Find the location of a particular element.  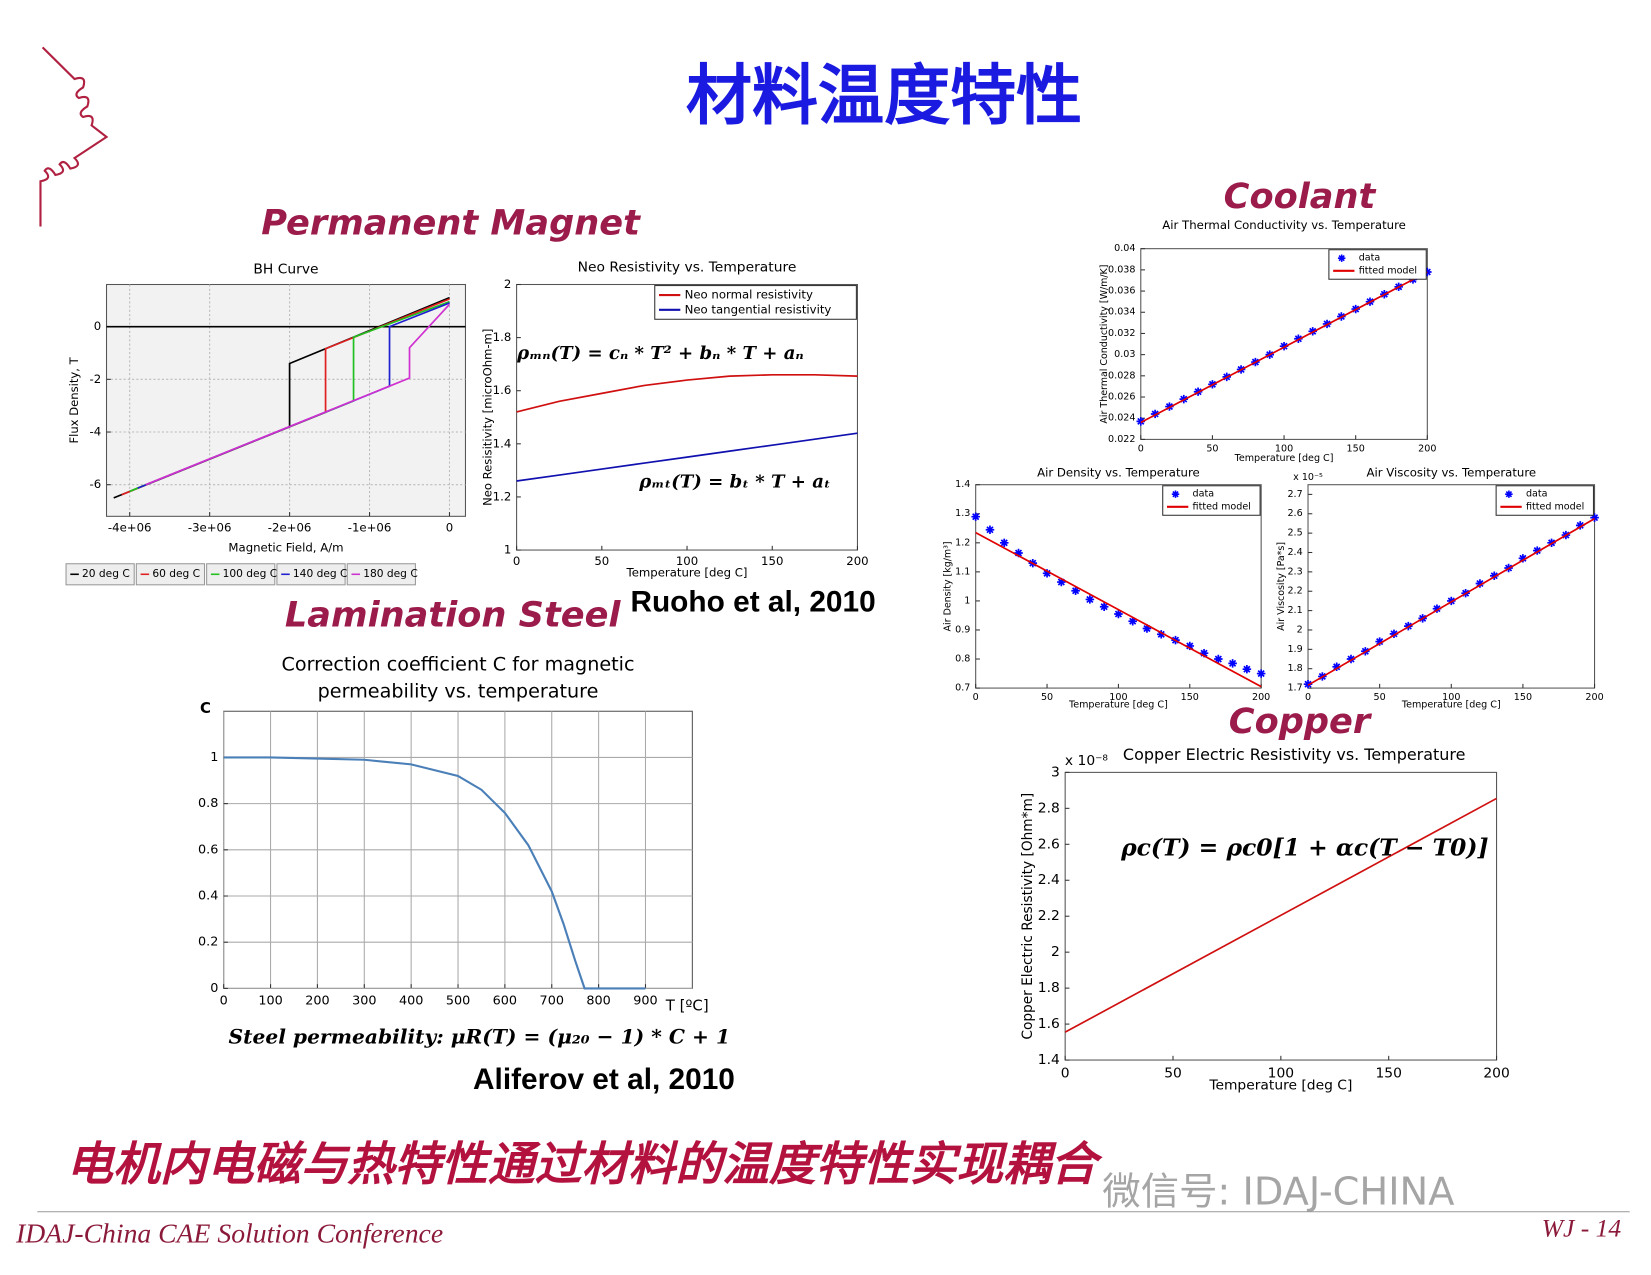

y-tick-label: 1.2 is located at coordinates (502, 496).